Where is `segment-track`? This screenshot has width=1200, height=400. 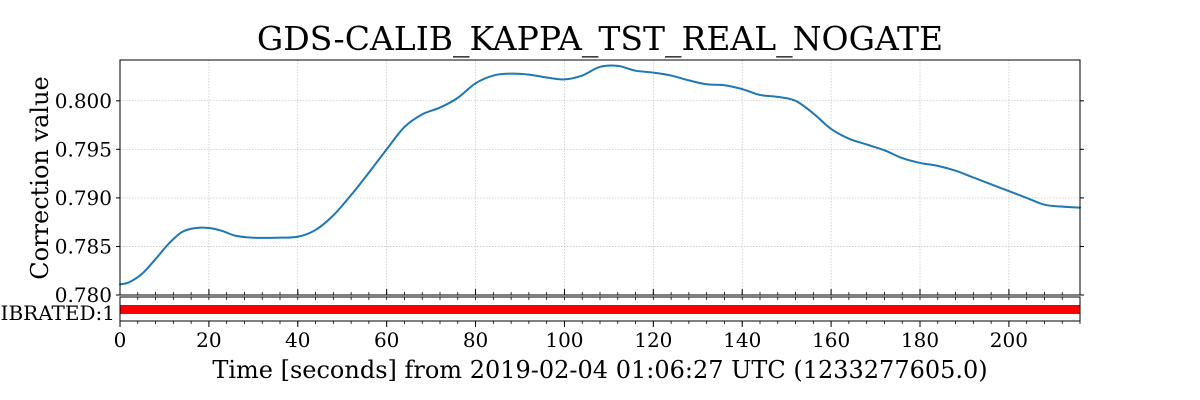 segment-track is located at coordinates (600, 309).